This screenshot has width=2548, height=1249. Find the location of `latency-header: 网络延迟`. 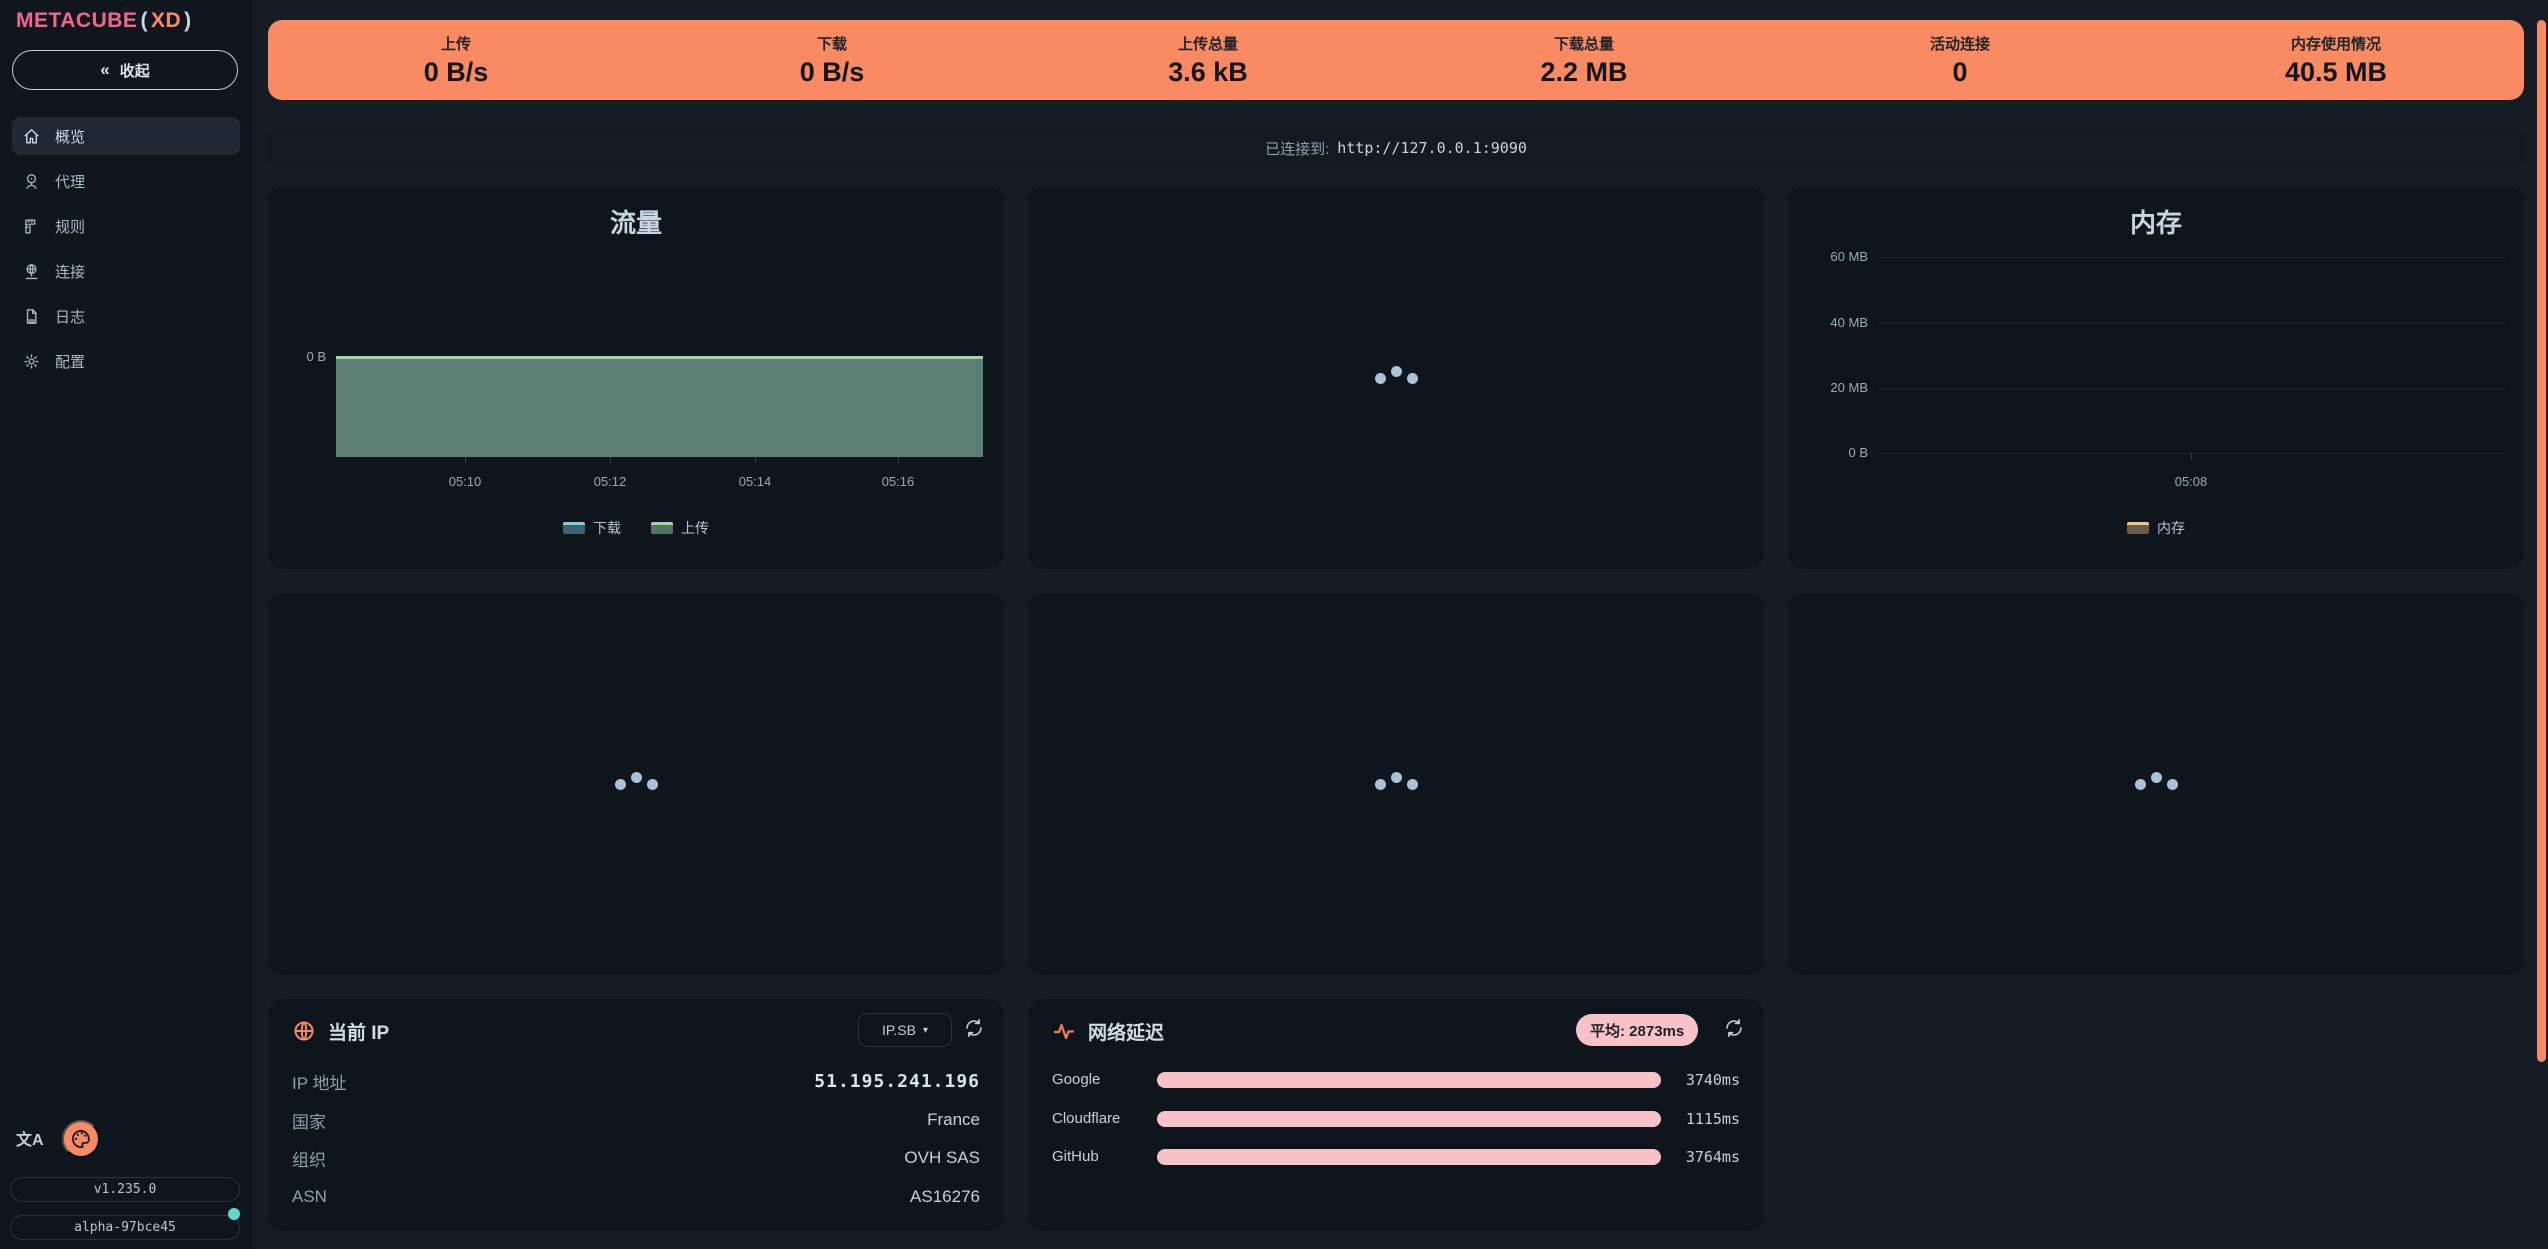

latency-header: 网络延迟 is located at coordinates (1108, 1031).